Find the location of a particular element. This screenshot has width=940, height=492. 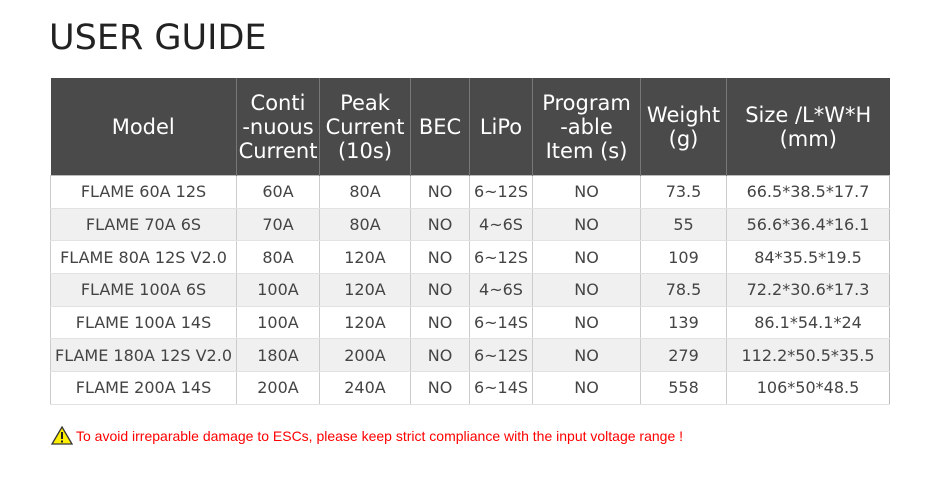

table-cell: 279 is located at coordinates (683, 355).